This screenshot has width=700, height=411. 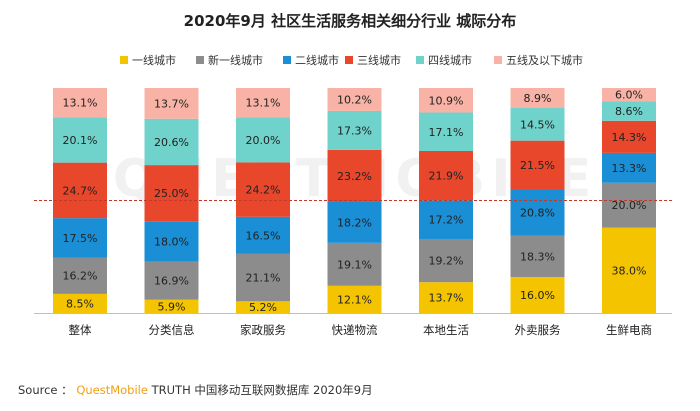 I want to click on data-label: 21.5%, so click(x=537, y=165).